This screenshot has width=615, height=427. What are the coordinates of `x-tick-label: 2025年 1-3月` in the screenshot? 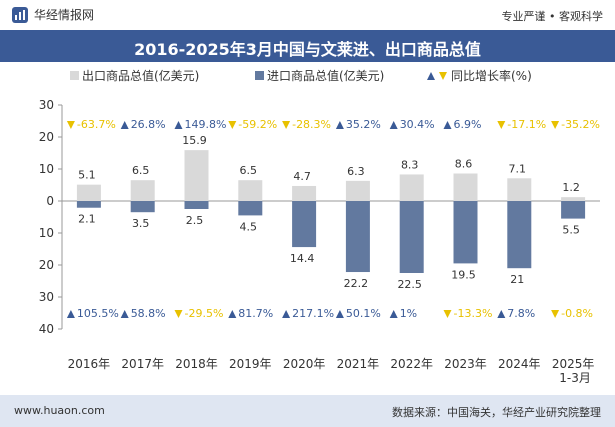 It's located at (573, 371).